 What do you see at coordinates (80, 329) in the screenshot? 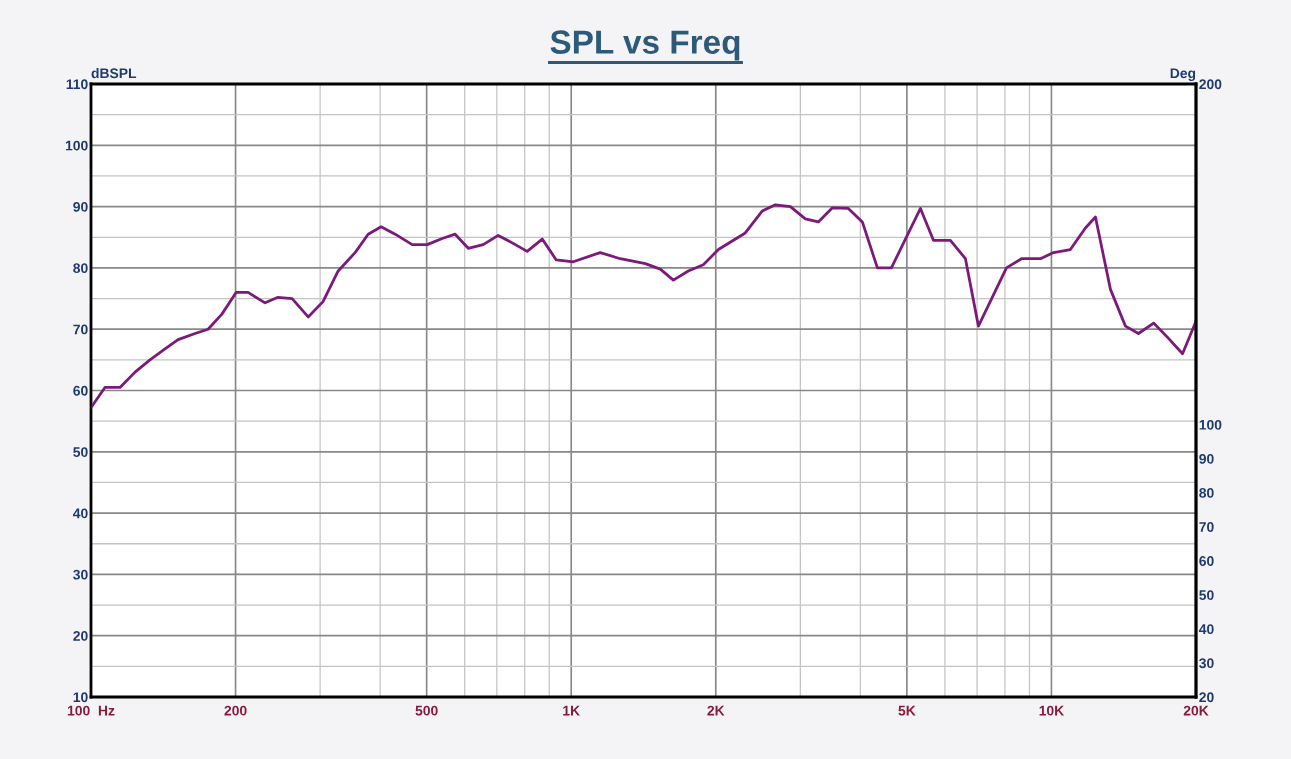
I see `y-tick-label: 70` at bounding box center [80, 329].